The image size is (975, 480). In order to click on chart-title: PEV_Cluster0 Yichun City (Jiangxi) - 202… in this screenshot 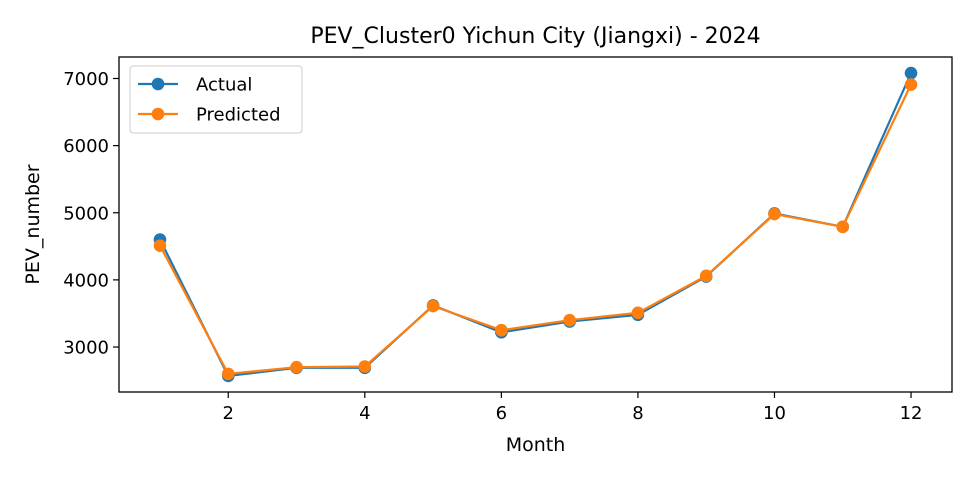, I will do `click(535, 36)`.